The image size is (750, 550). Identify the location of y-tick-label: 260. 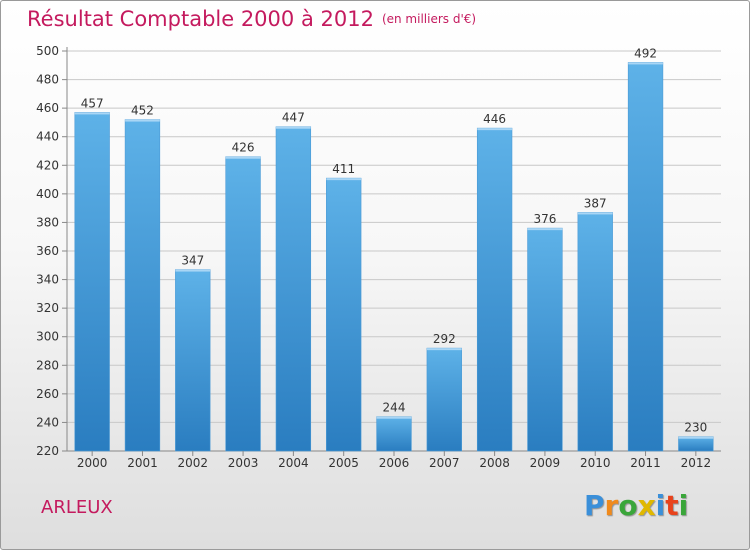
(47, 394).